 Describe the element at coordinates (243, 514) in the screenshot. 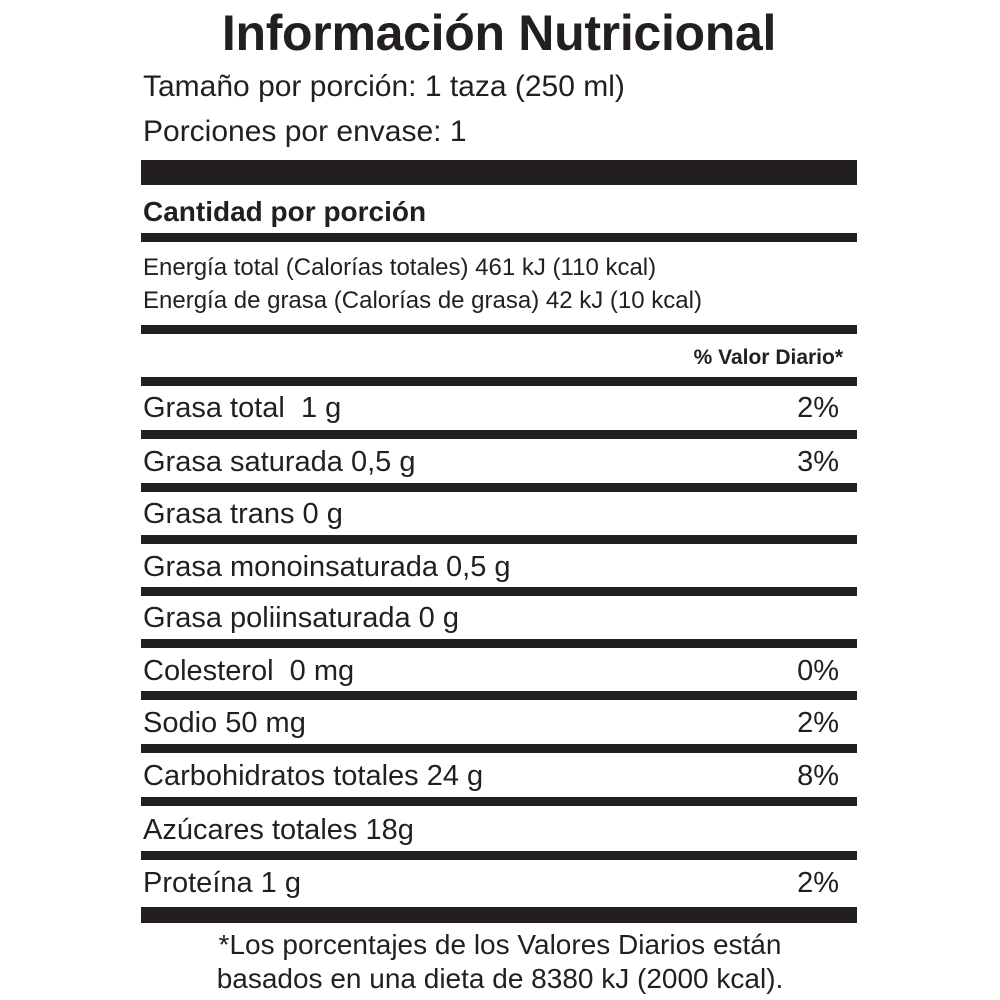

I see `nutrient-name: Grasa trans 0 g` at that location.